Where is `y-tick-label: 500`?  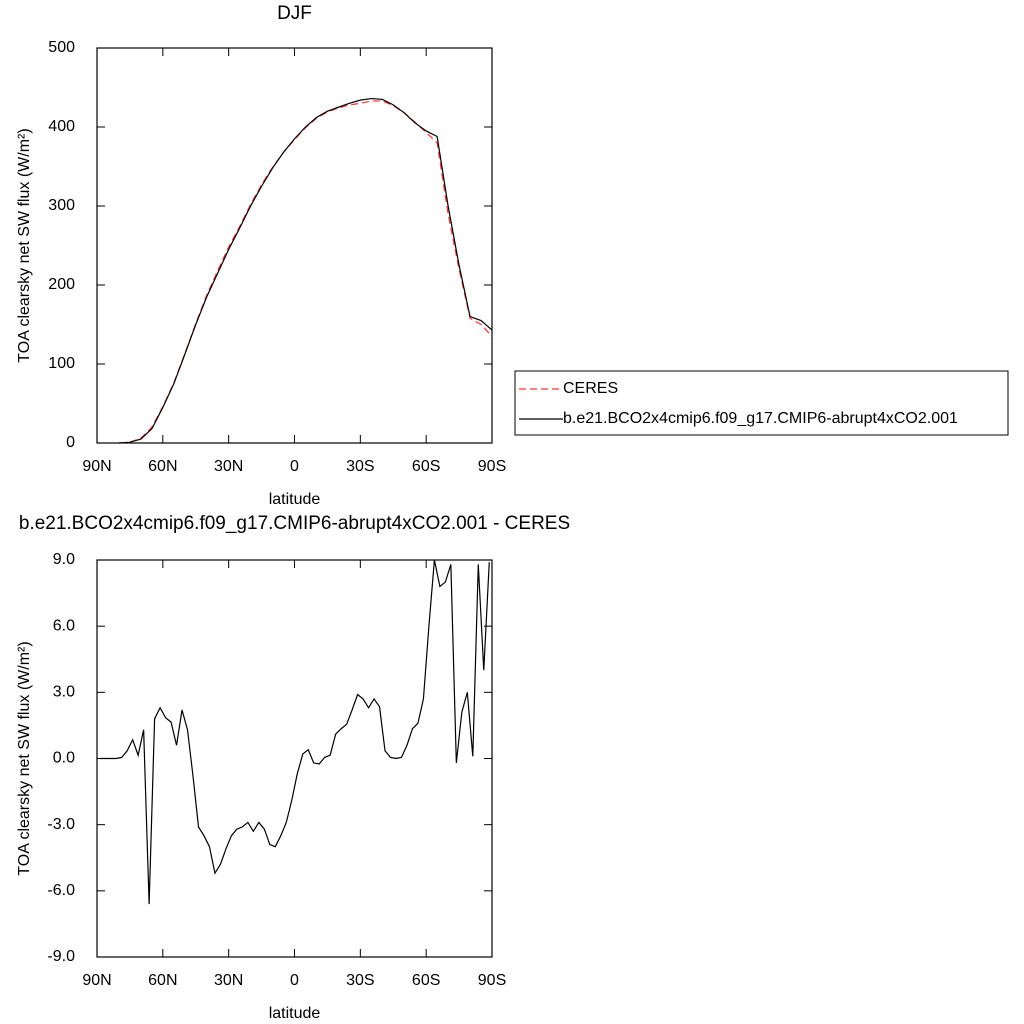 y-tick-label: 500 is located at coordinates (61, 47).